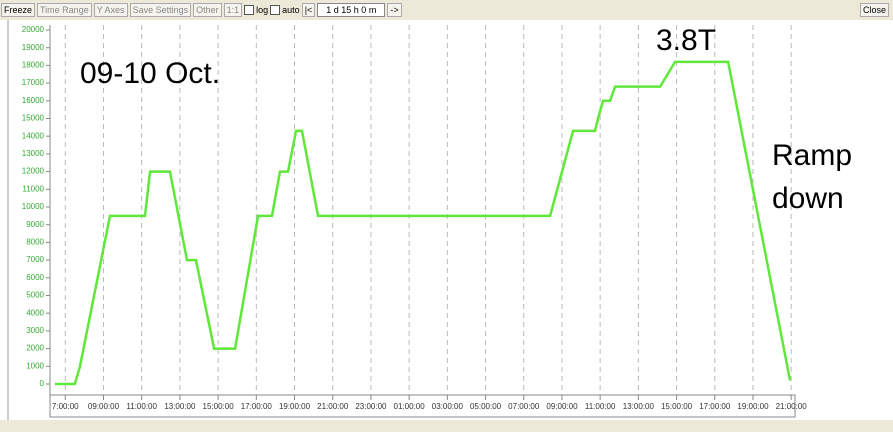  I want to click on x-tick-label: 03:00:00, so click(448, 406).